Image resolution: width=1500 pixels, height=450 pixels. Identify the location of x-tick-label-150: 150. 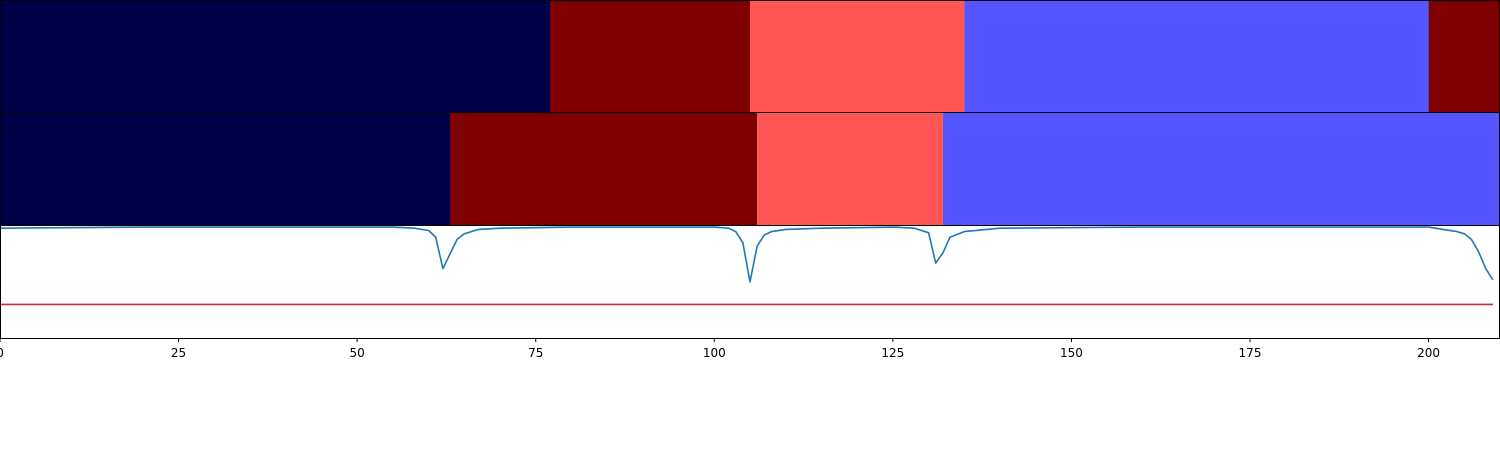
(1071, 353).